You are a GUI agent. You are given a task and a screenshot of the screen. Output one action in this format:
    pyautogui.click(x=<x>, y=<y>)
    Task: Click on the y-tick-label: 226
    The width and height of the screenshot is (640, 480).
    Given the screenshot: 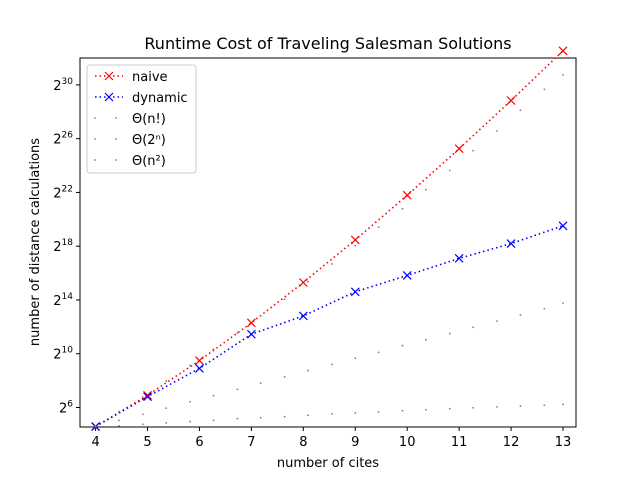 What is the action you would take?
    pyautogui.click(x=63, y=139)
    